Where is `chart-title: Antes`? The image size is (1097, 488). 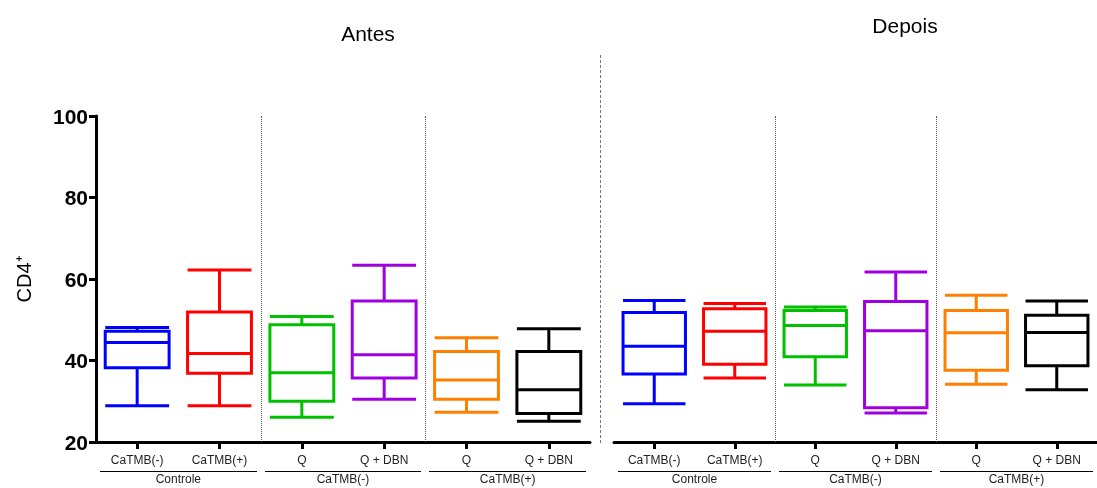 chart-title: Antes is located at coordinates (368, 33).